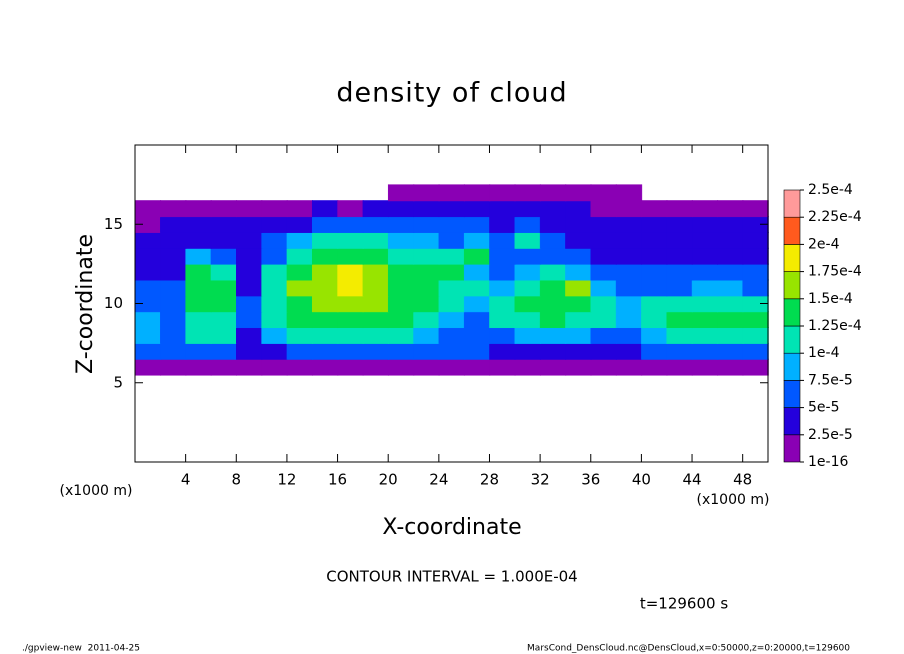 The width and height of the screenshot is (904, 654). What do you see at coordinates (830, 435) in the screenshot?
I see `colorbar-label: 2.5e-5` at bounding box center [830, 435].